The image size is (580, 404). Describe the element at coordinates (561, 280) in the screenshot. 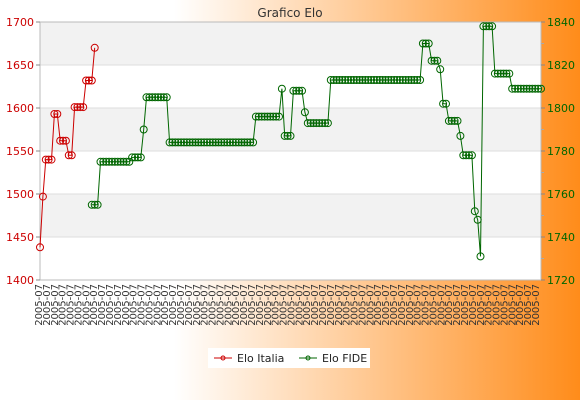

I see `y-right-tick-label: 1720` at that location.